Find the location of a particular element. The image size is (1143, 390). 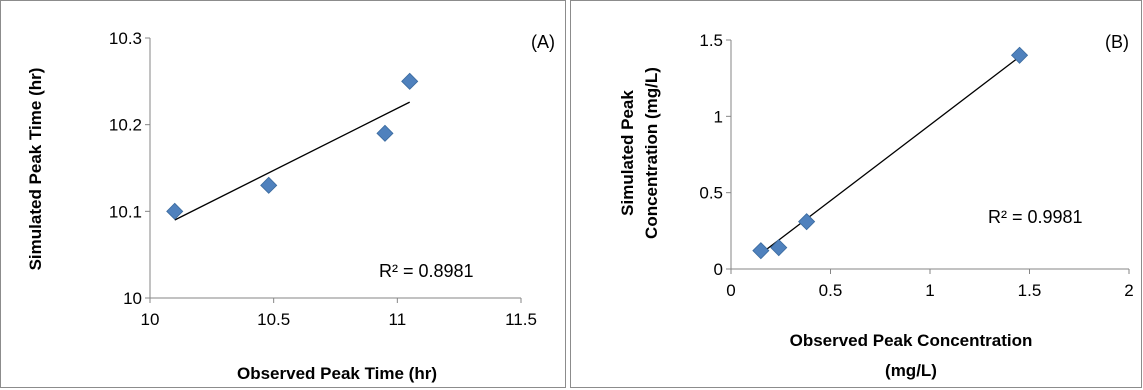

chart-a-x-tick-label: 10.5 is located at coordinates (273, 319).